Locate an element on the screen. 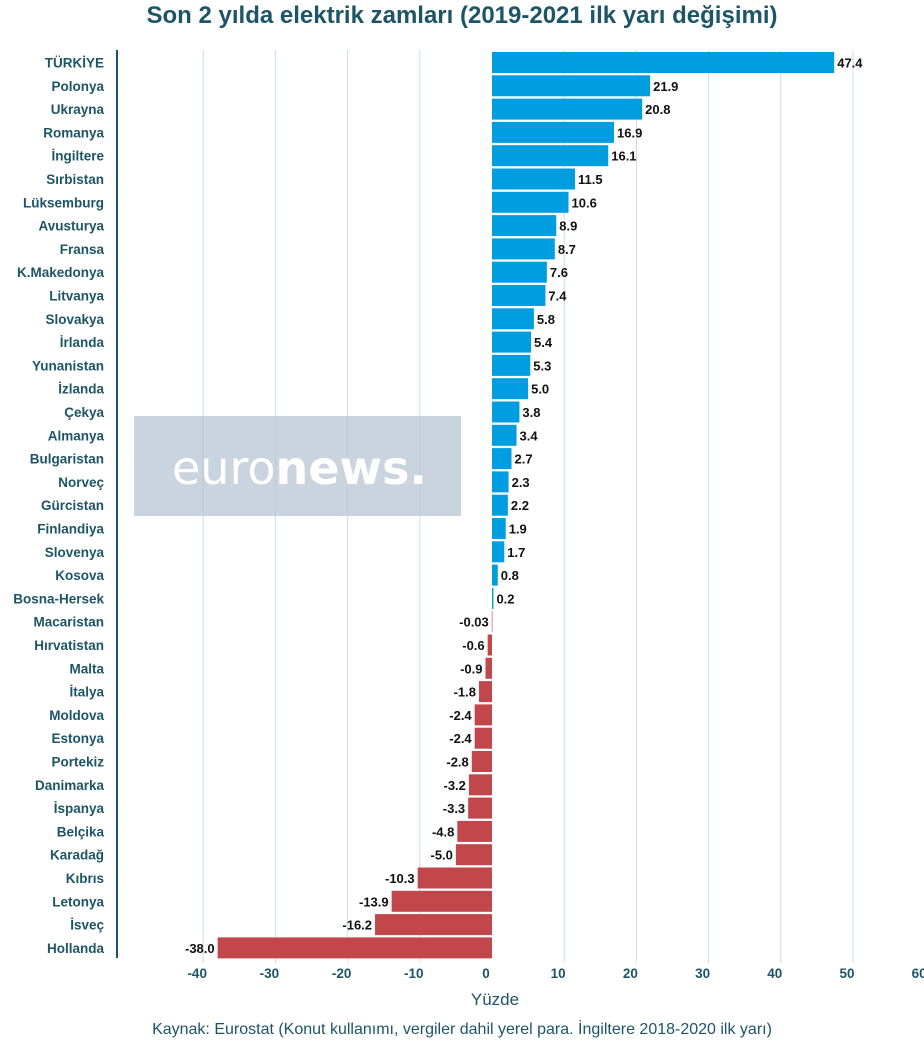 The image size is (924, 1045). value-label: 0.8 is located at coordinates (510, 575).